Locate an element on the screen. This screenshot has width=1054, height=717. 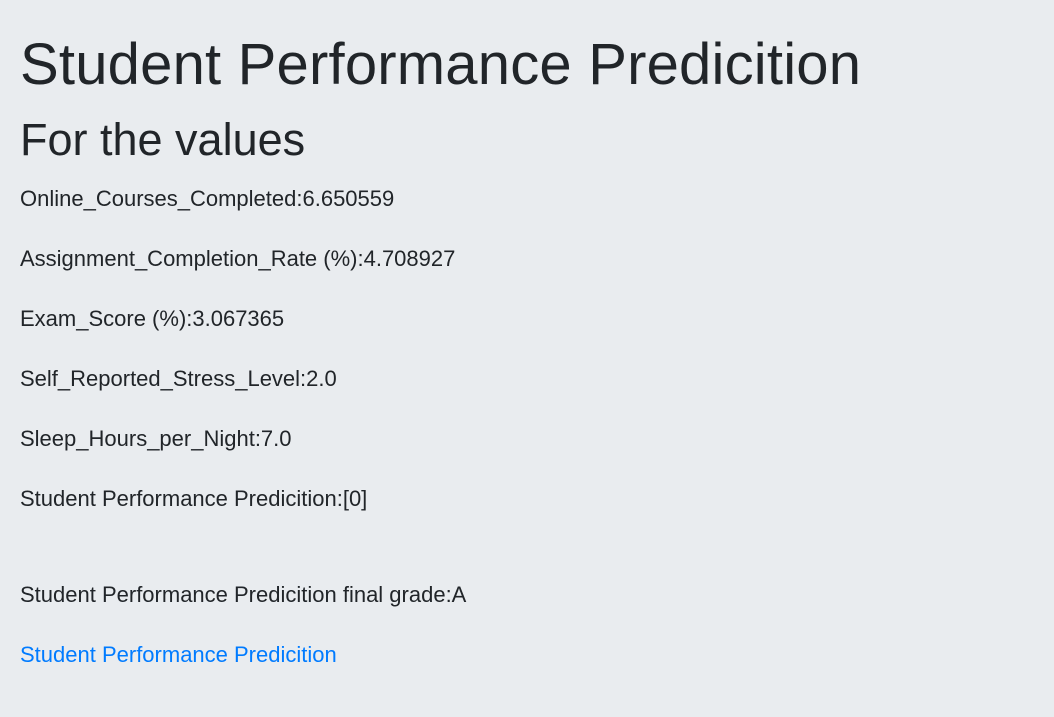
prediction-link: Student Performance Predicition is located at coordinates (178, 654).